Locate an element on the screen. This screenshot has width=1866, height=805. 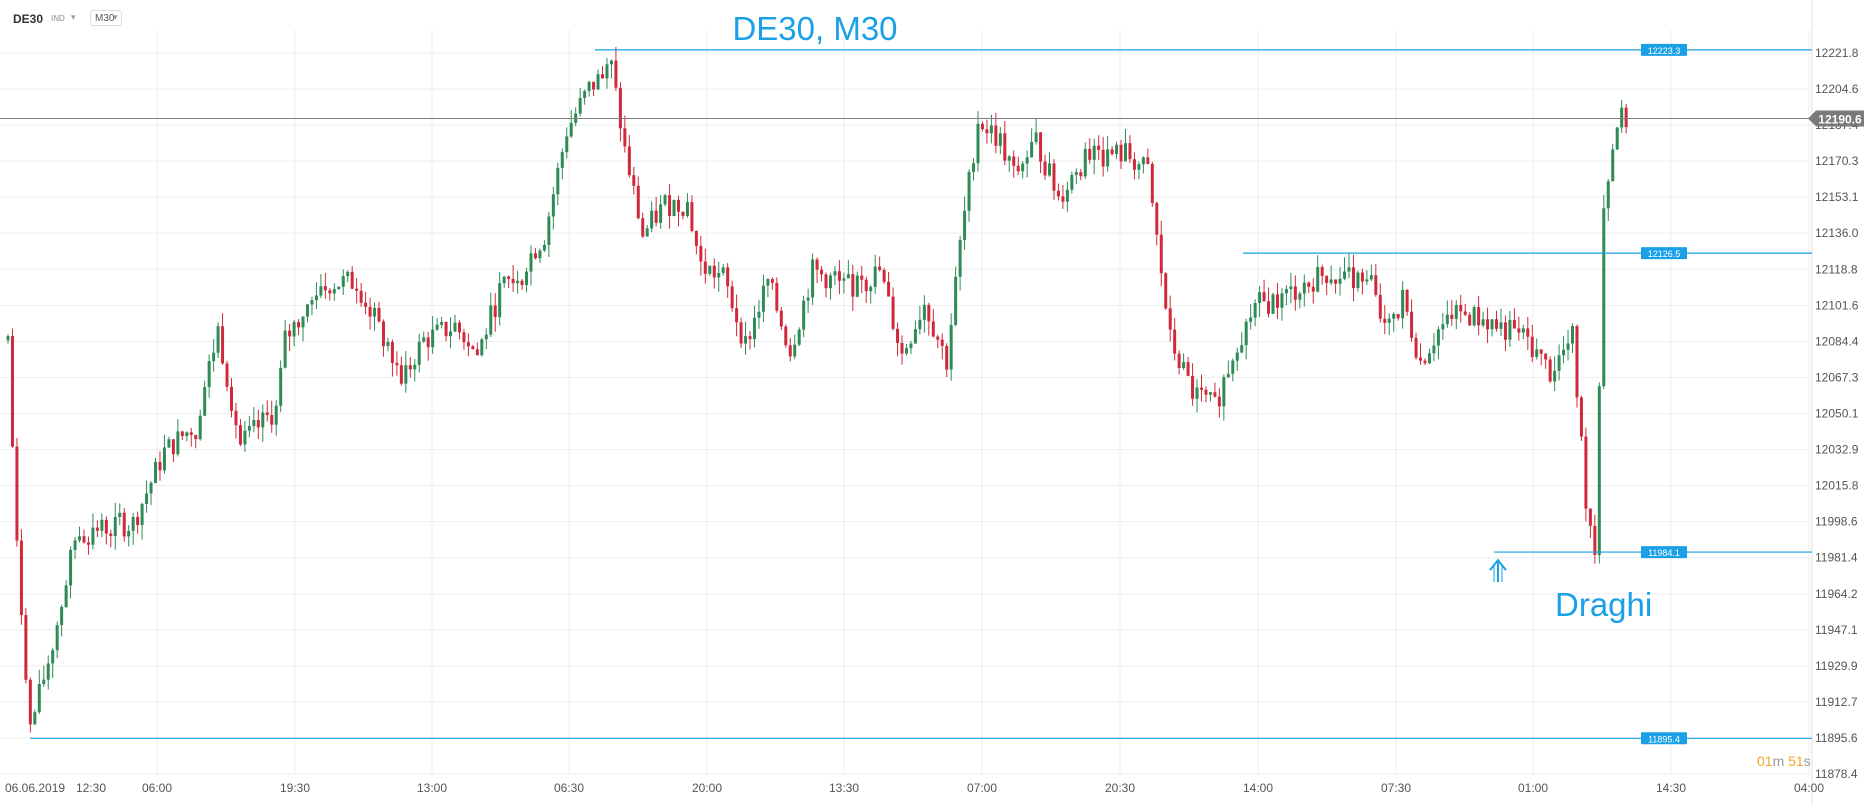
arrow-head is located at coordinates (1498, 564).